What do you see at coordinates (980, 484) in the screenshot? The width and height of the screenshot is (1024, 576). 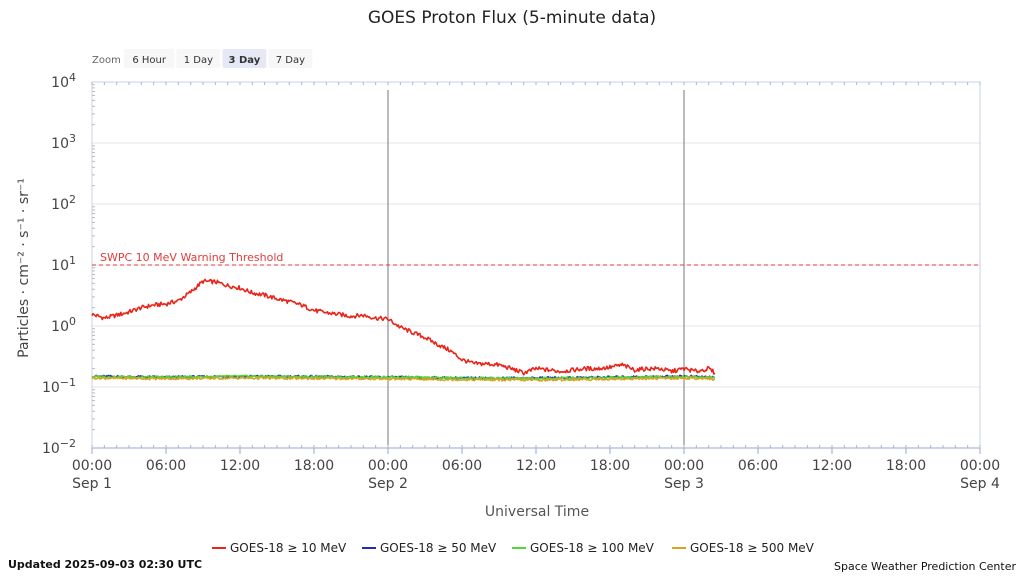 I see `x-tick-date: Sep 4` at bounding box center [980, 484].